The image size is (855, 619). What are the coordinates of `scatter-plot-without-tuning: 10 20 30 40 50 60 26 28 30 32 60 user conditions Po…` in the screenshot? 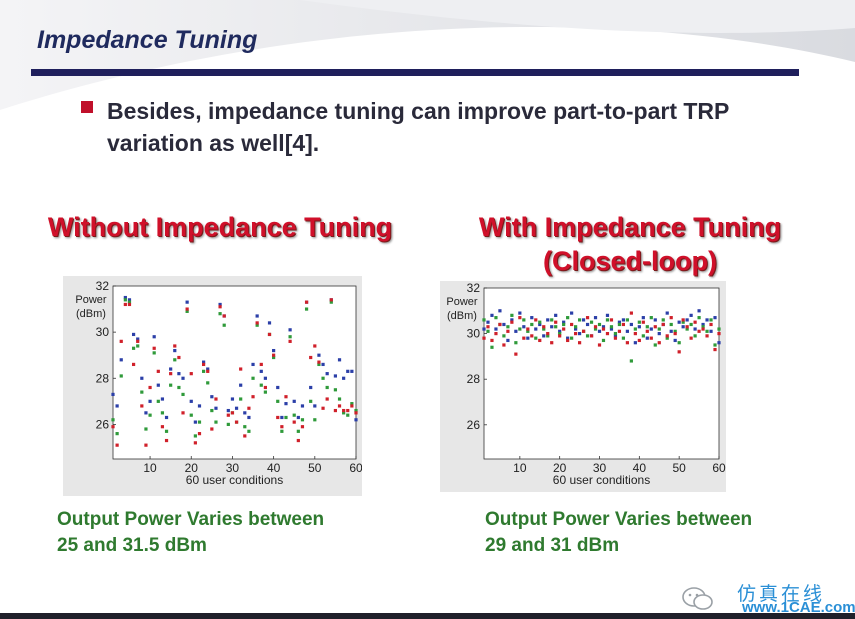 It's located at (212, 386).